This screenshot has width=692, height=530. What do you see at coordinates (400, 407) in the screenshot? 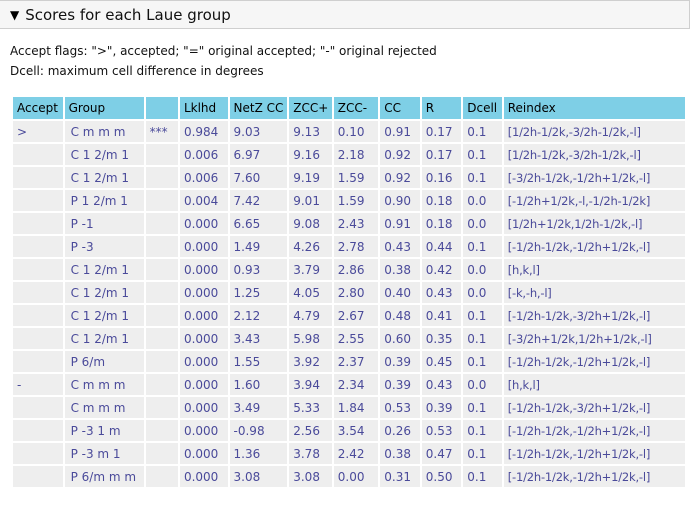
I see `cell-cc: 0.53` at bounding box center [400, 407].